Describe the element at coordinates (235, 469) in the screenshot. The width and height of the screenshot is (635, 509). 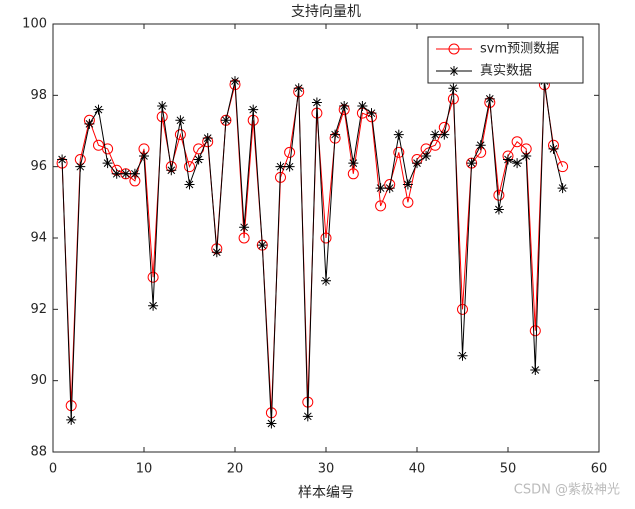
I see `x-tick-label: 20` at that location.